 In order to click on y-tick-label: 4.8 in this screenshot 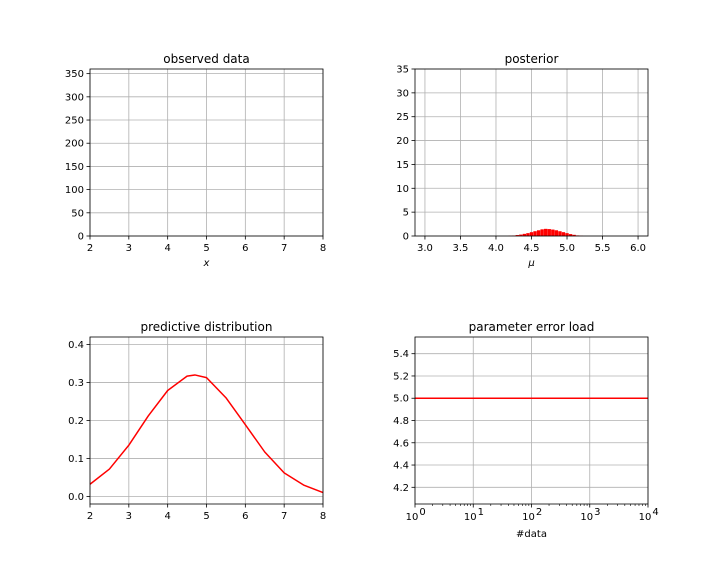, I will do `click(401, 421)`.